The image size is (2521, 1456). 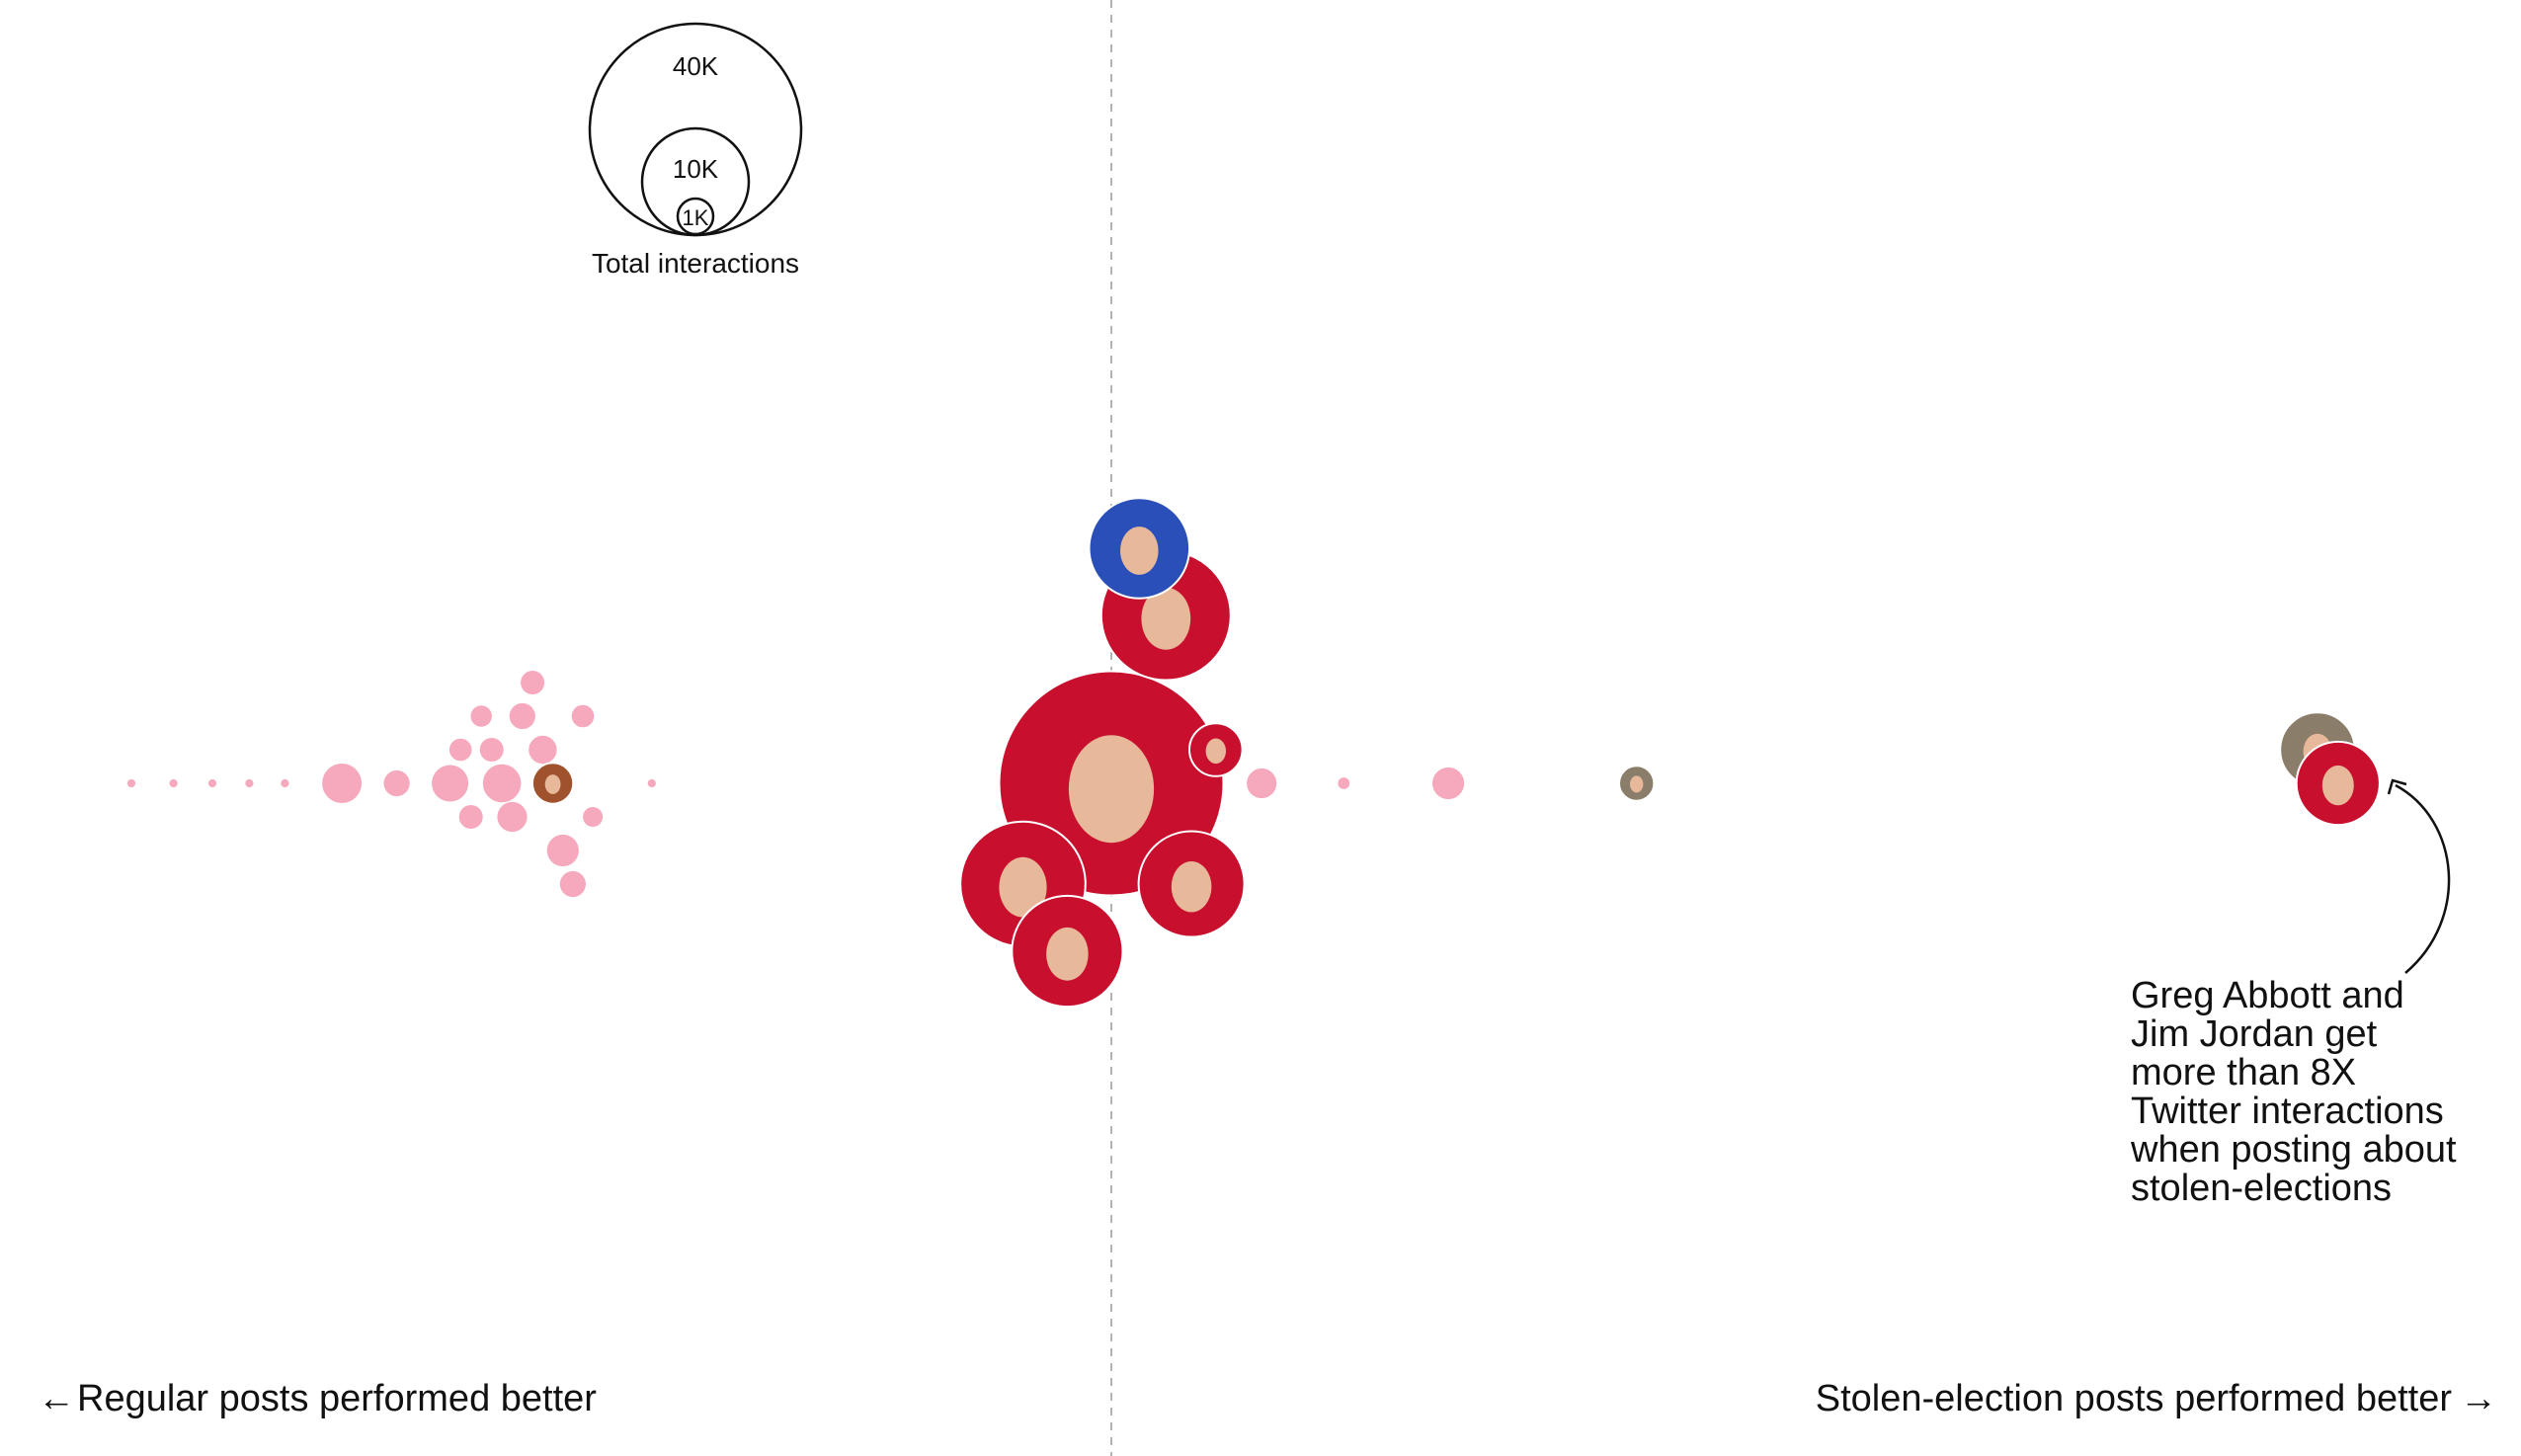 What do you see at coordinates (695, 263) in the screenshot?
I see `legend-title: Total interactions` at bounding box center [695, 263].